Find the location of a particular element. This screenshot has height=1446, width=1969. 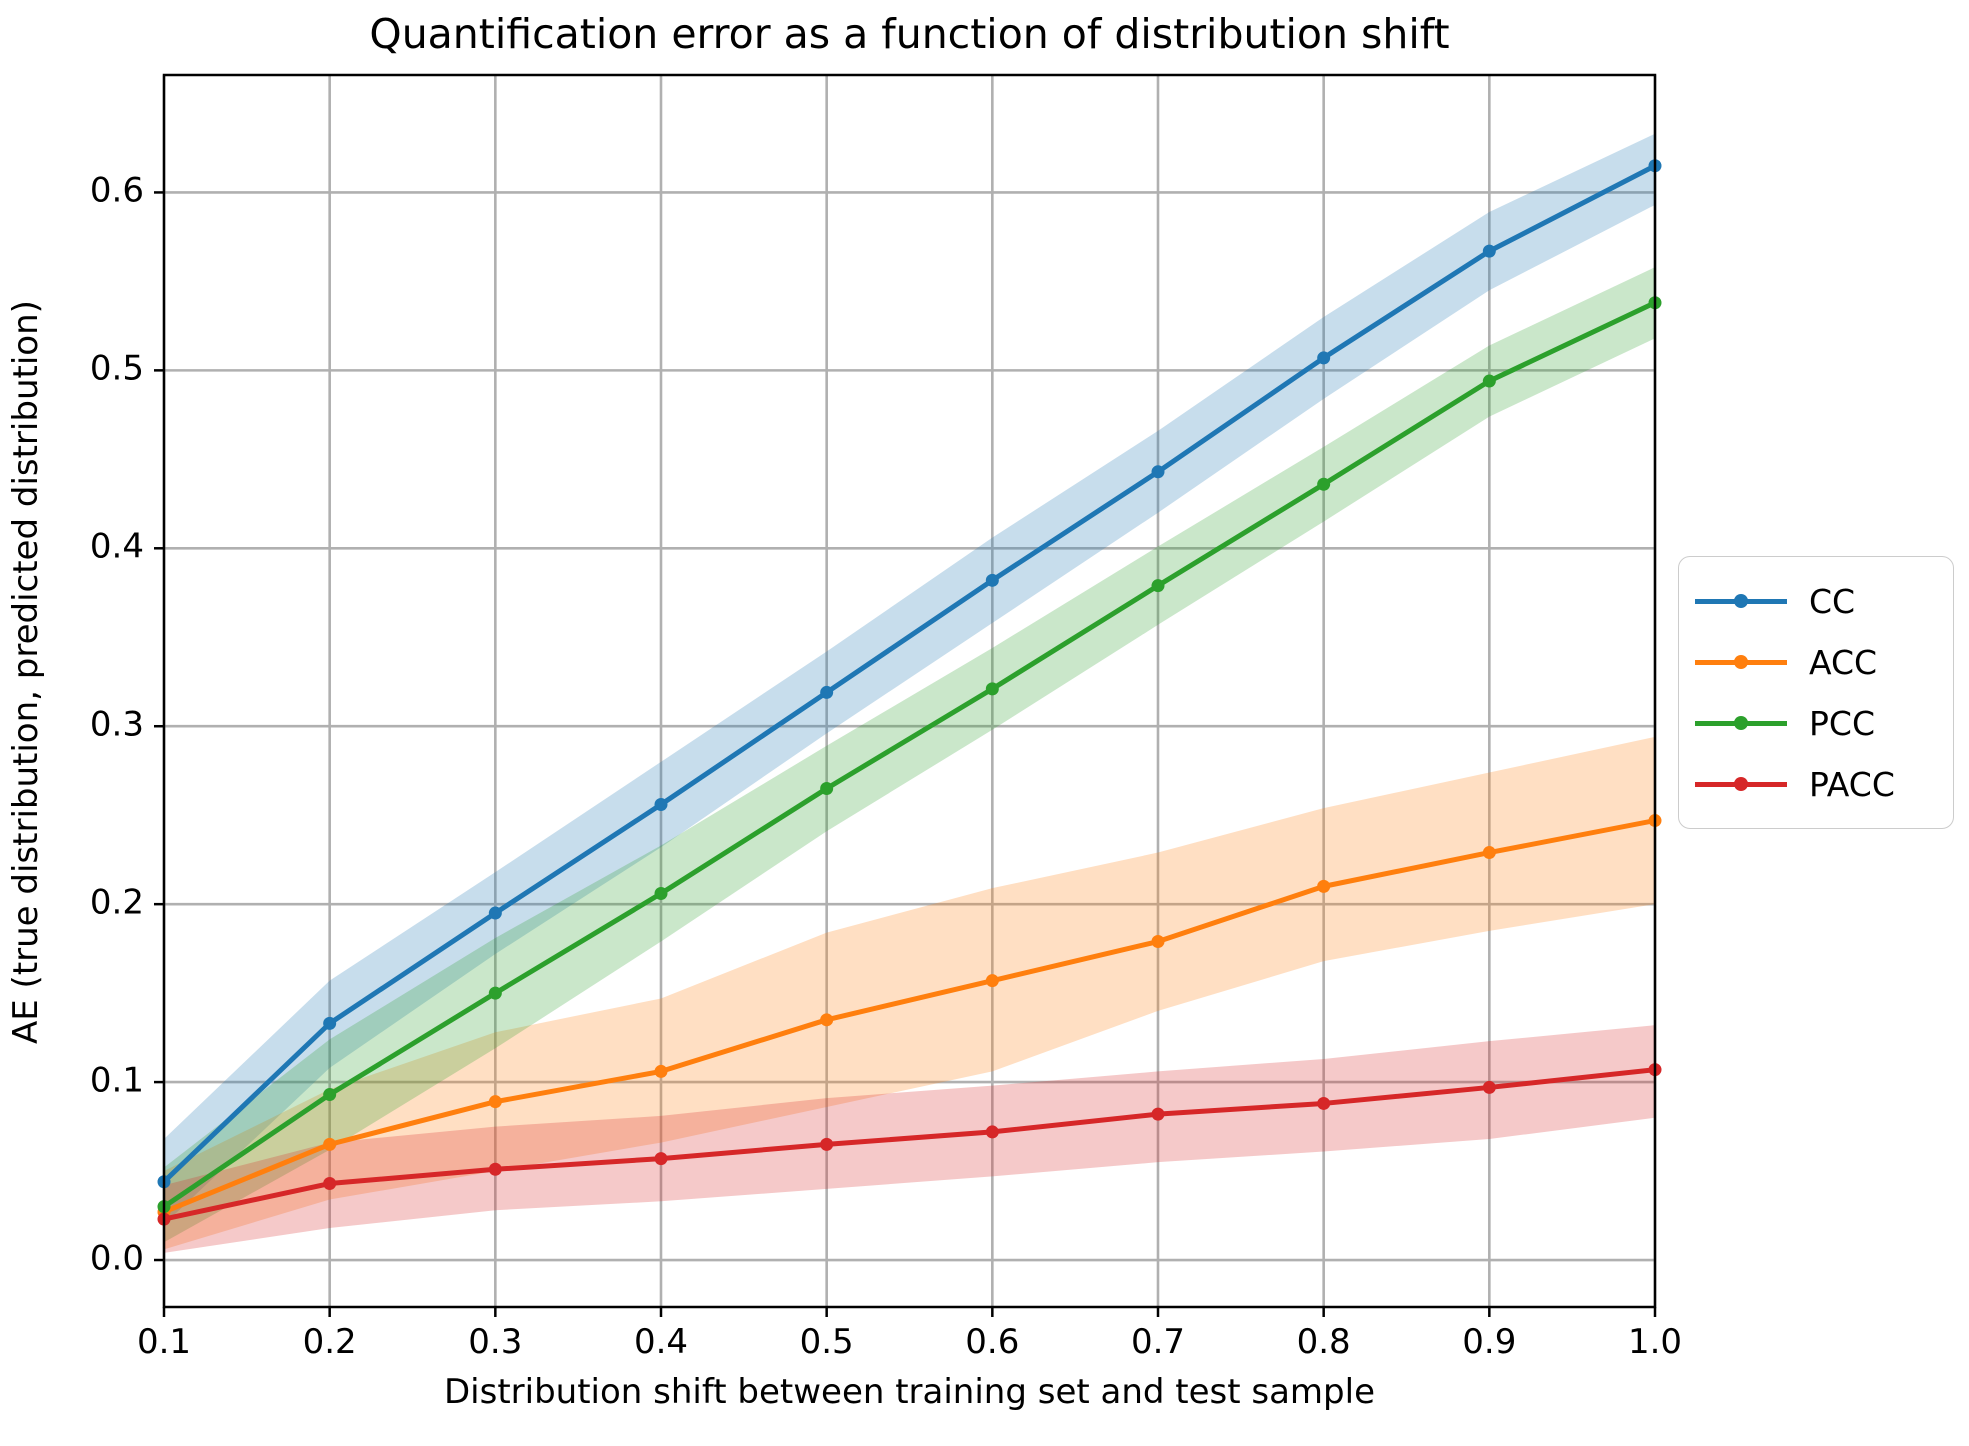

legend-entry-cc: CC is located at coordinates (1824, 601).